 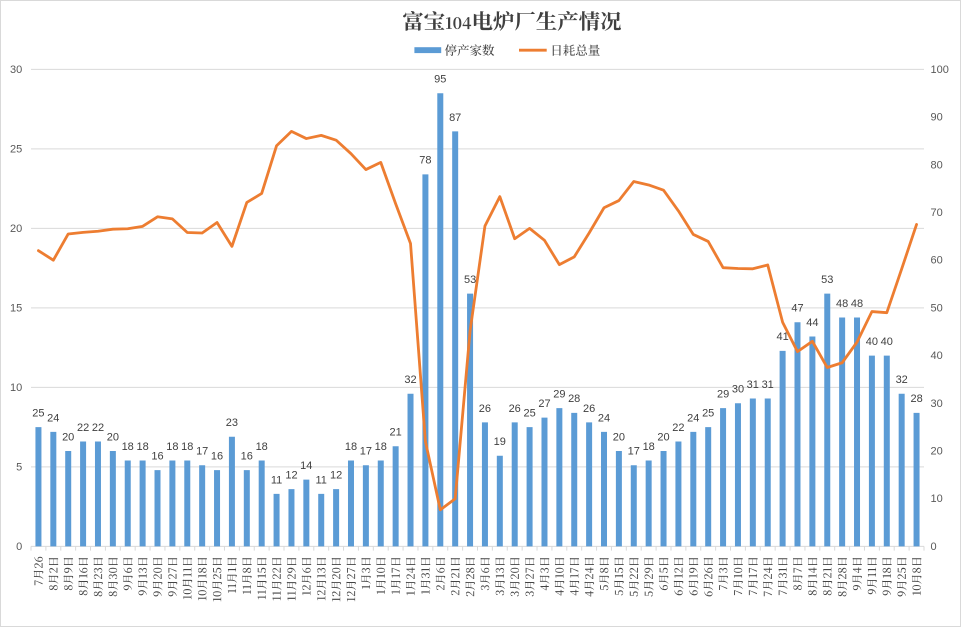 What do you see at coordinates (937, 165) in the screenshot?
I see `svg-text: 80` at bounding box center [937, 165].